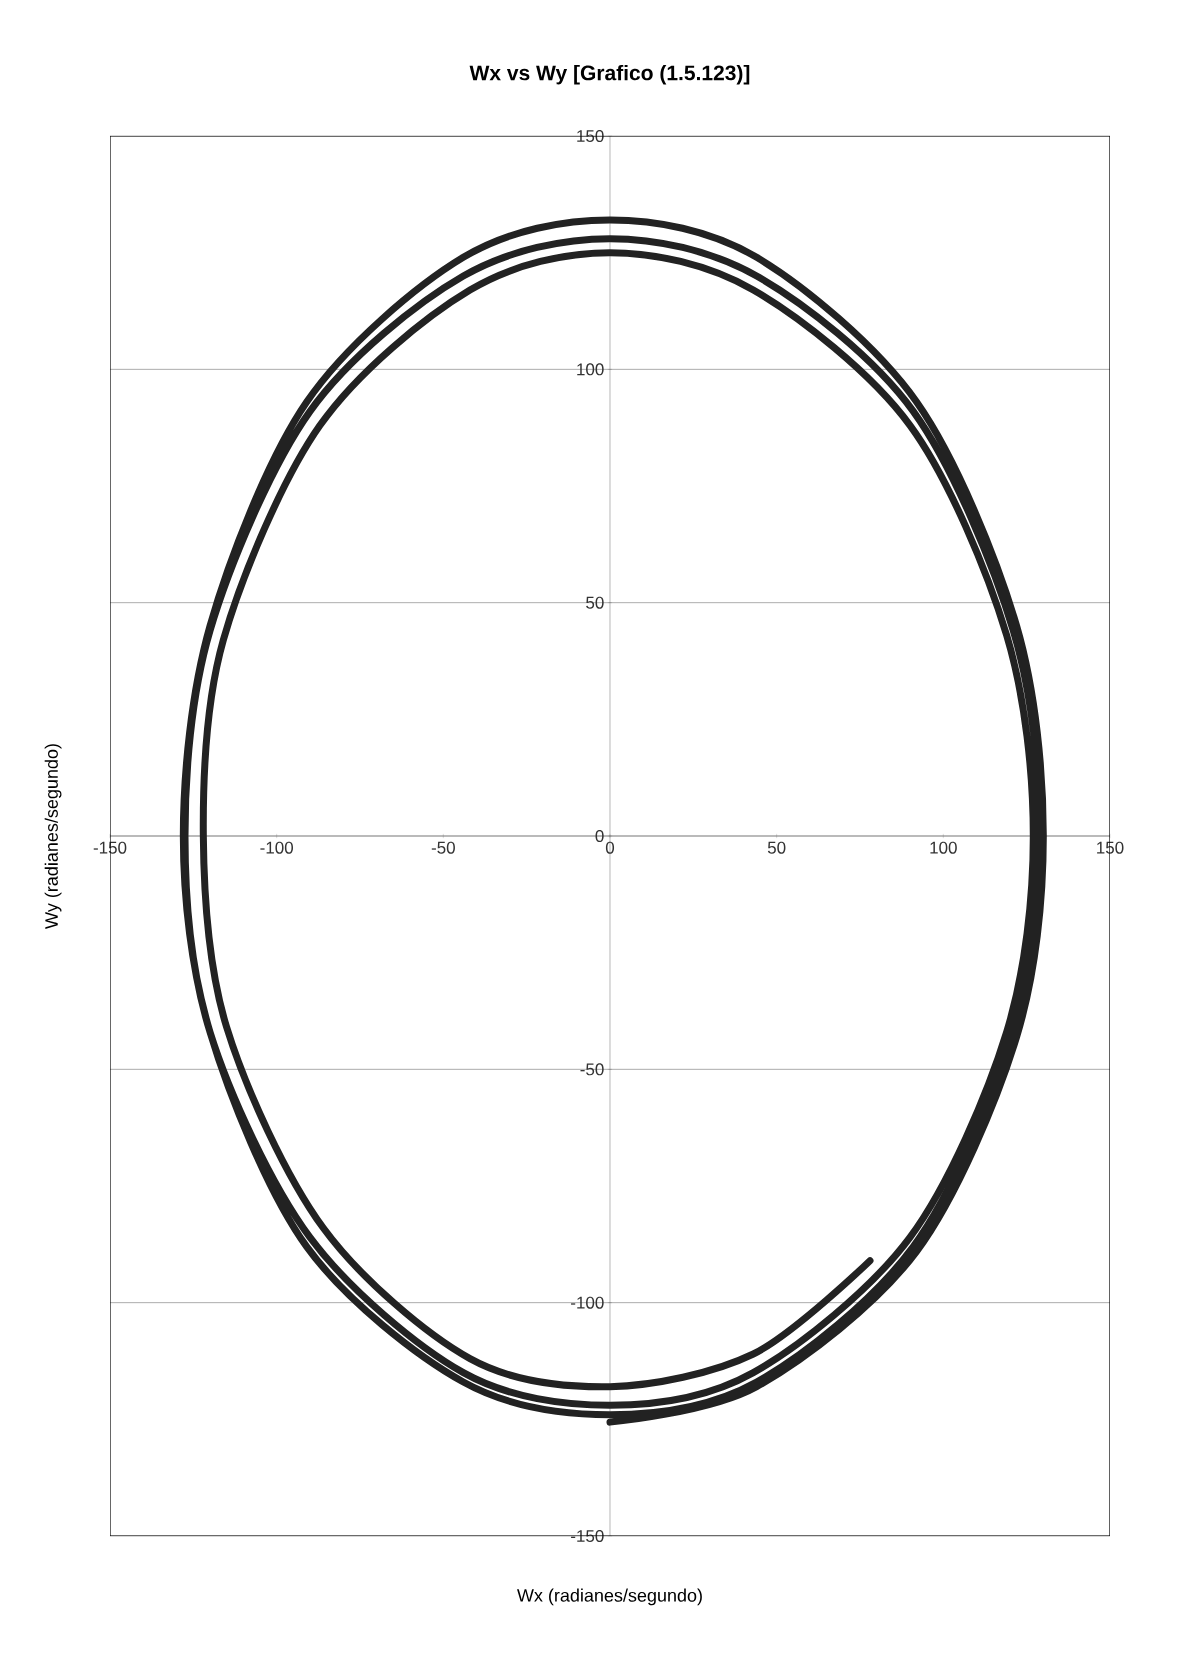 The width and height of the screenshot is (1178, 1666). I want to click on y-tick-label: 0, so click(599, 836).